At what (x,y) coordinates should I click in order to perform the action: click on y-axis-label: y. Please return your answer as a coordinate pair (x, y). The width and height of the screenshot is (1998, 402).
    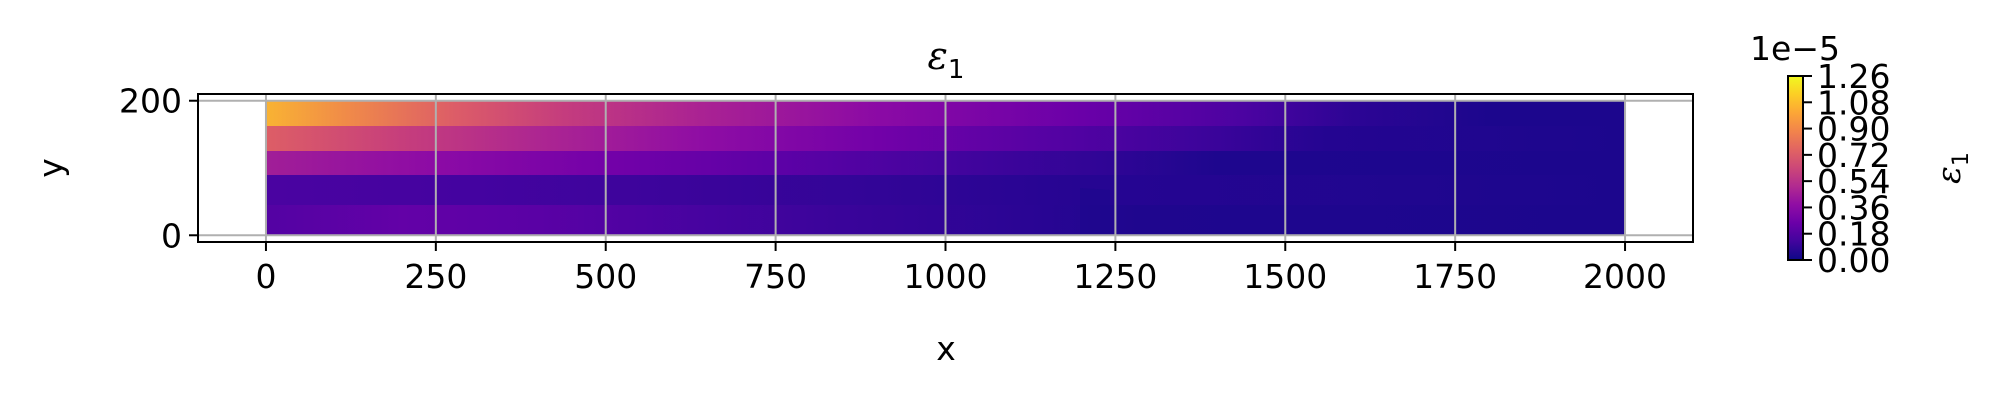
    Looking at the image, I should click on (50, 168).